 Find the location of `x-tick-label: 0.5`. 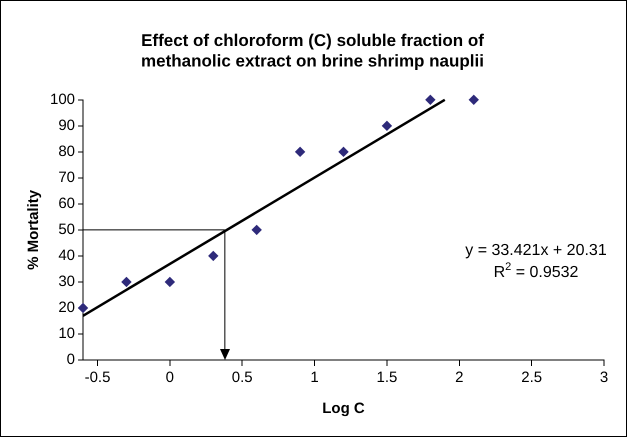

x-tick-label: 0.5 is located at coordinates (242, 377).